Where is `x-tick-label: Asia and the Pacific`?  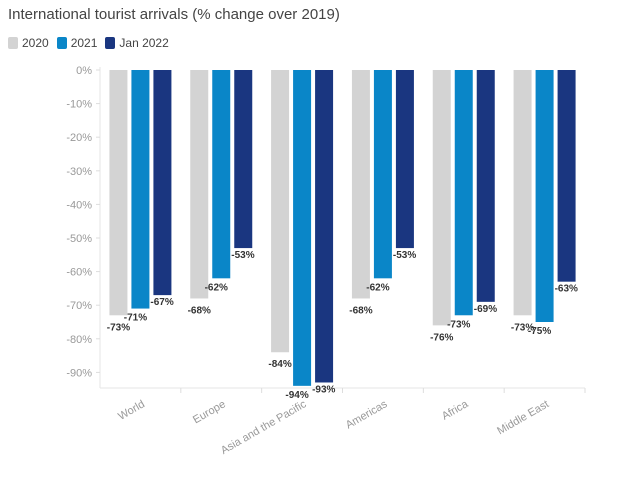
x-tick-label: Asia and the Pacific is located at coordinates (264, 427).